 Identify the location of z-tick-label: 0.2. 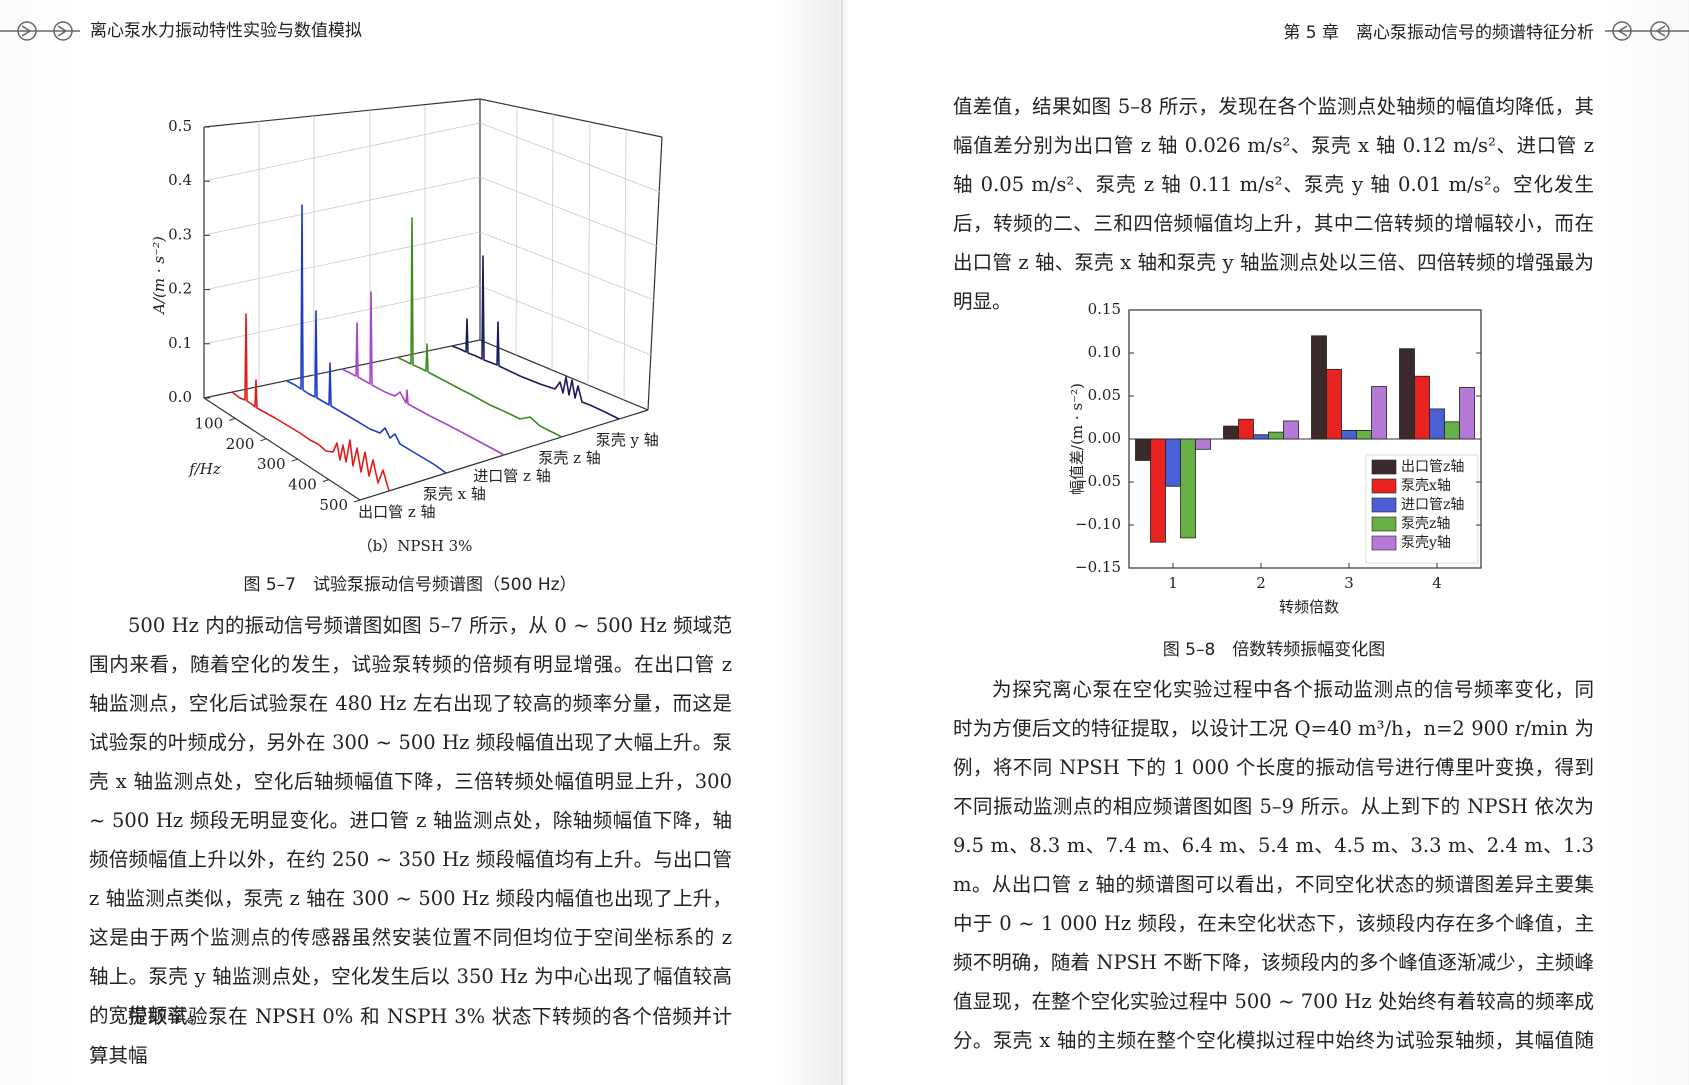
(180, 289).